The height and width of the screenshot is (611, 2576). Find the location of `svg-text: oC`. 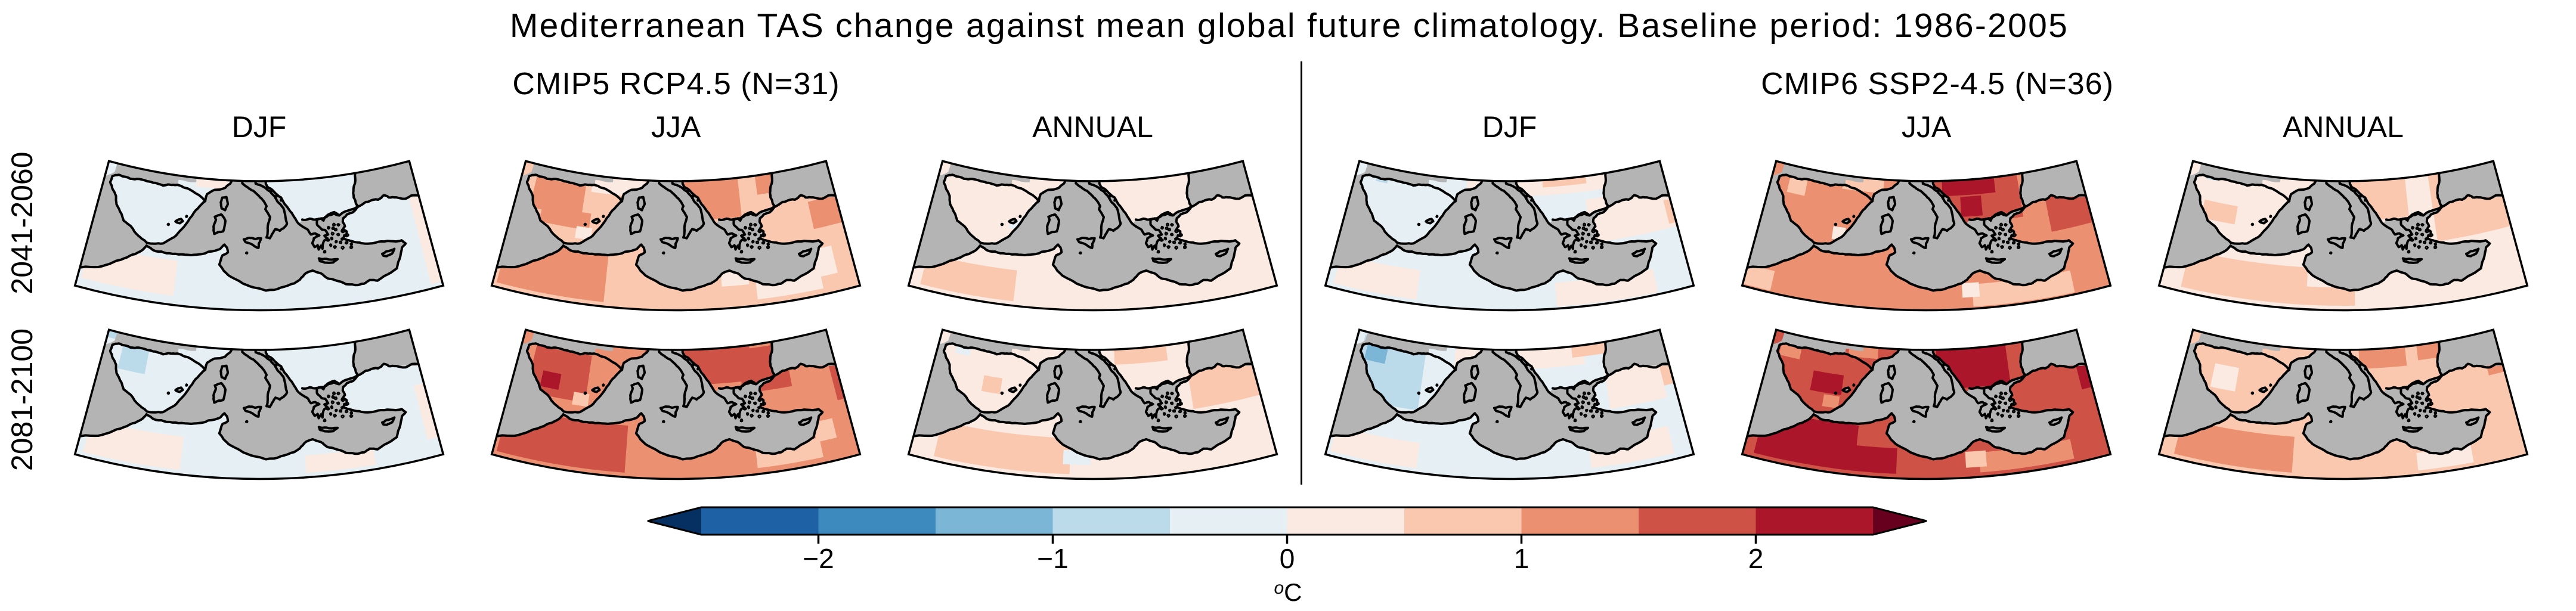

svg-text: oC is located at coordinates (1288, 592).